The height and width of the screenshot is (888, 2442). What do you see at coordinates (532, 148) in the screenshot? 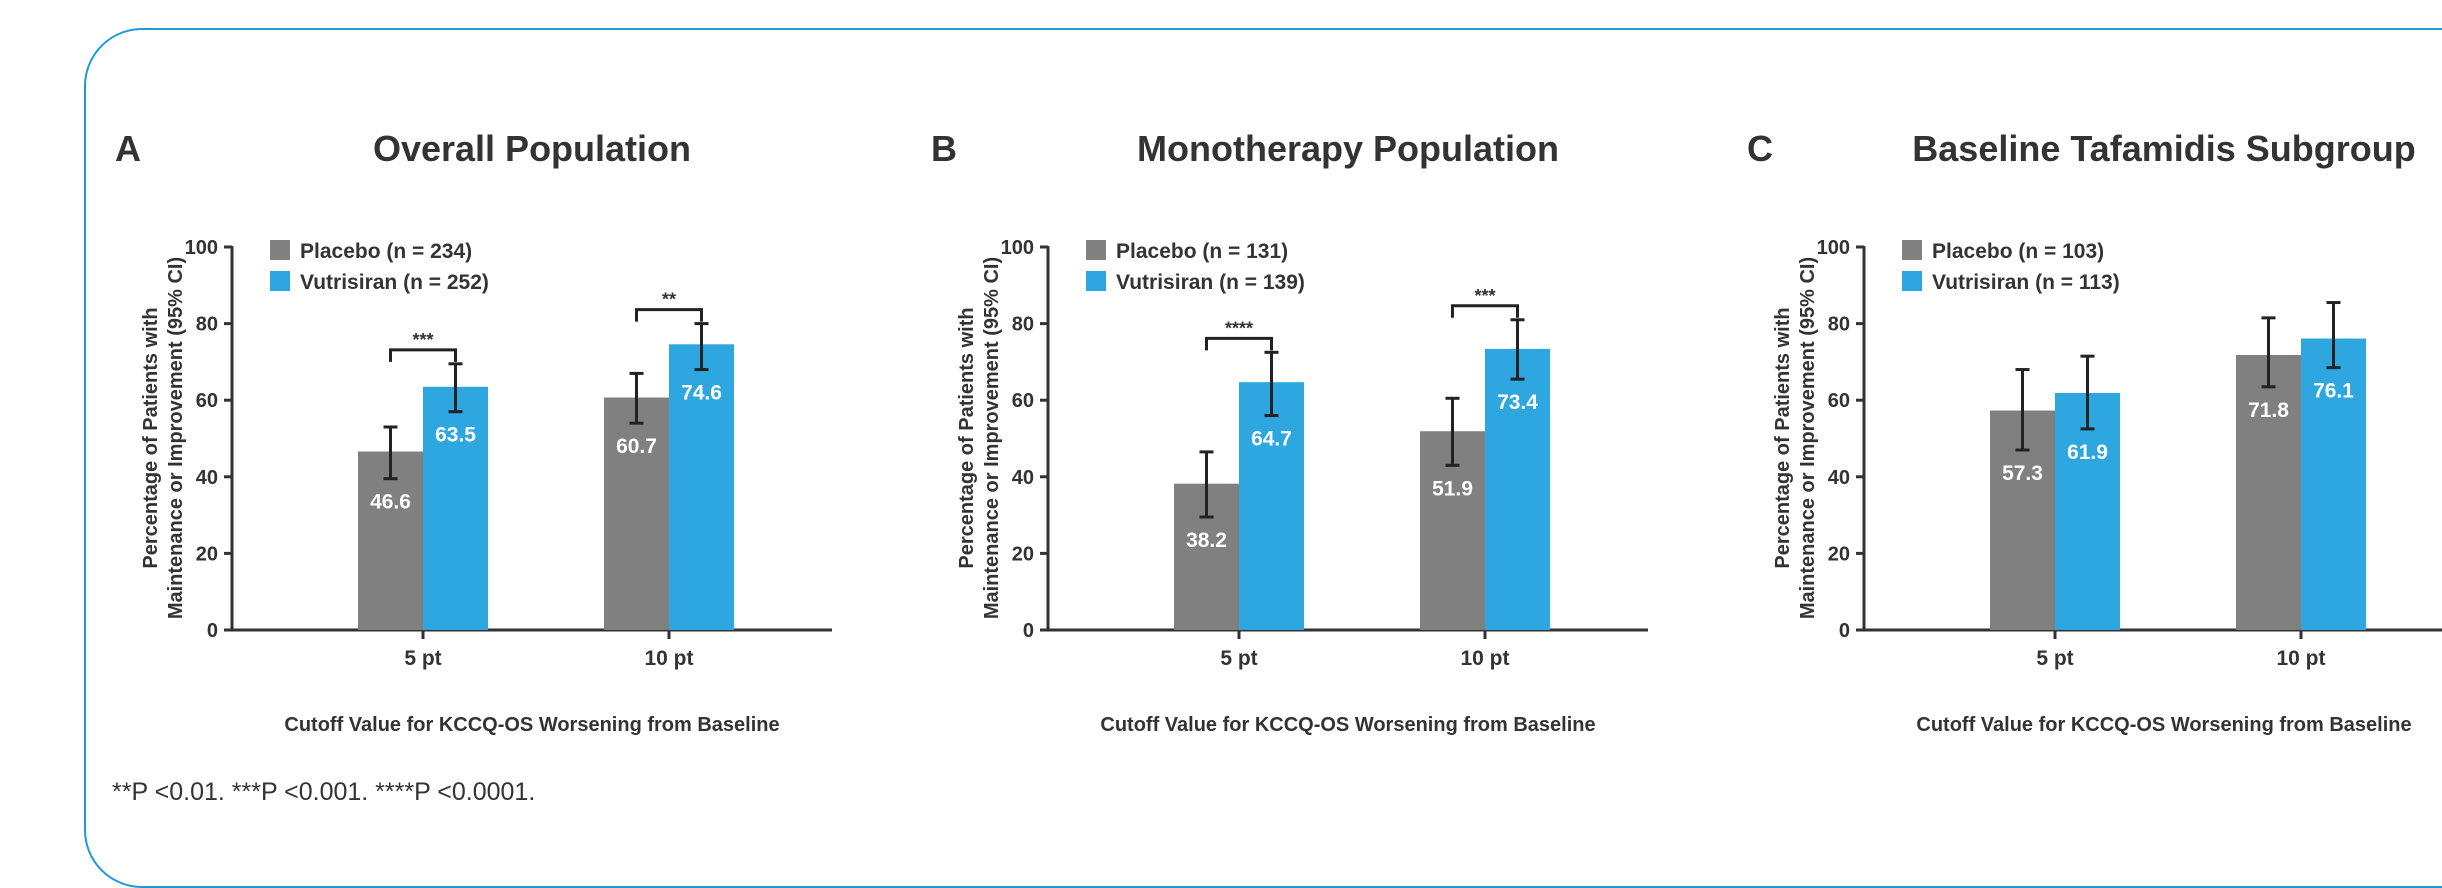
I see `chart-title: Overall Population` at bounding box center [532, 148].